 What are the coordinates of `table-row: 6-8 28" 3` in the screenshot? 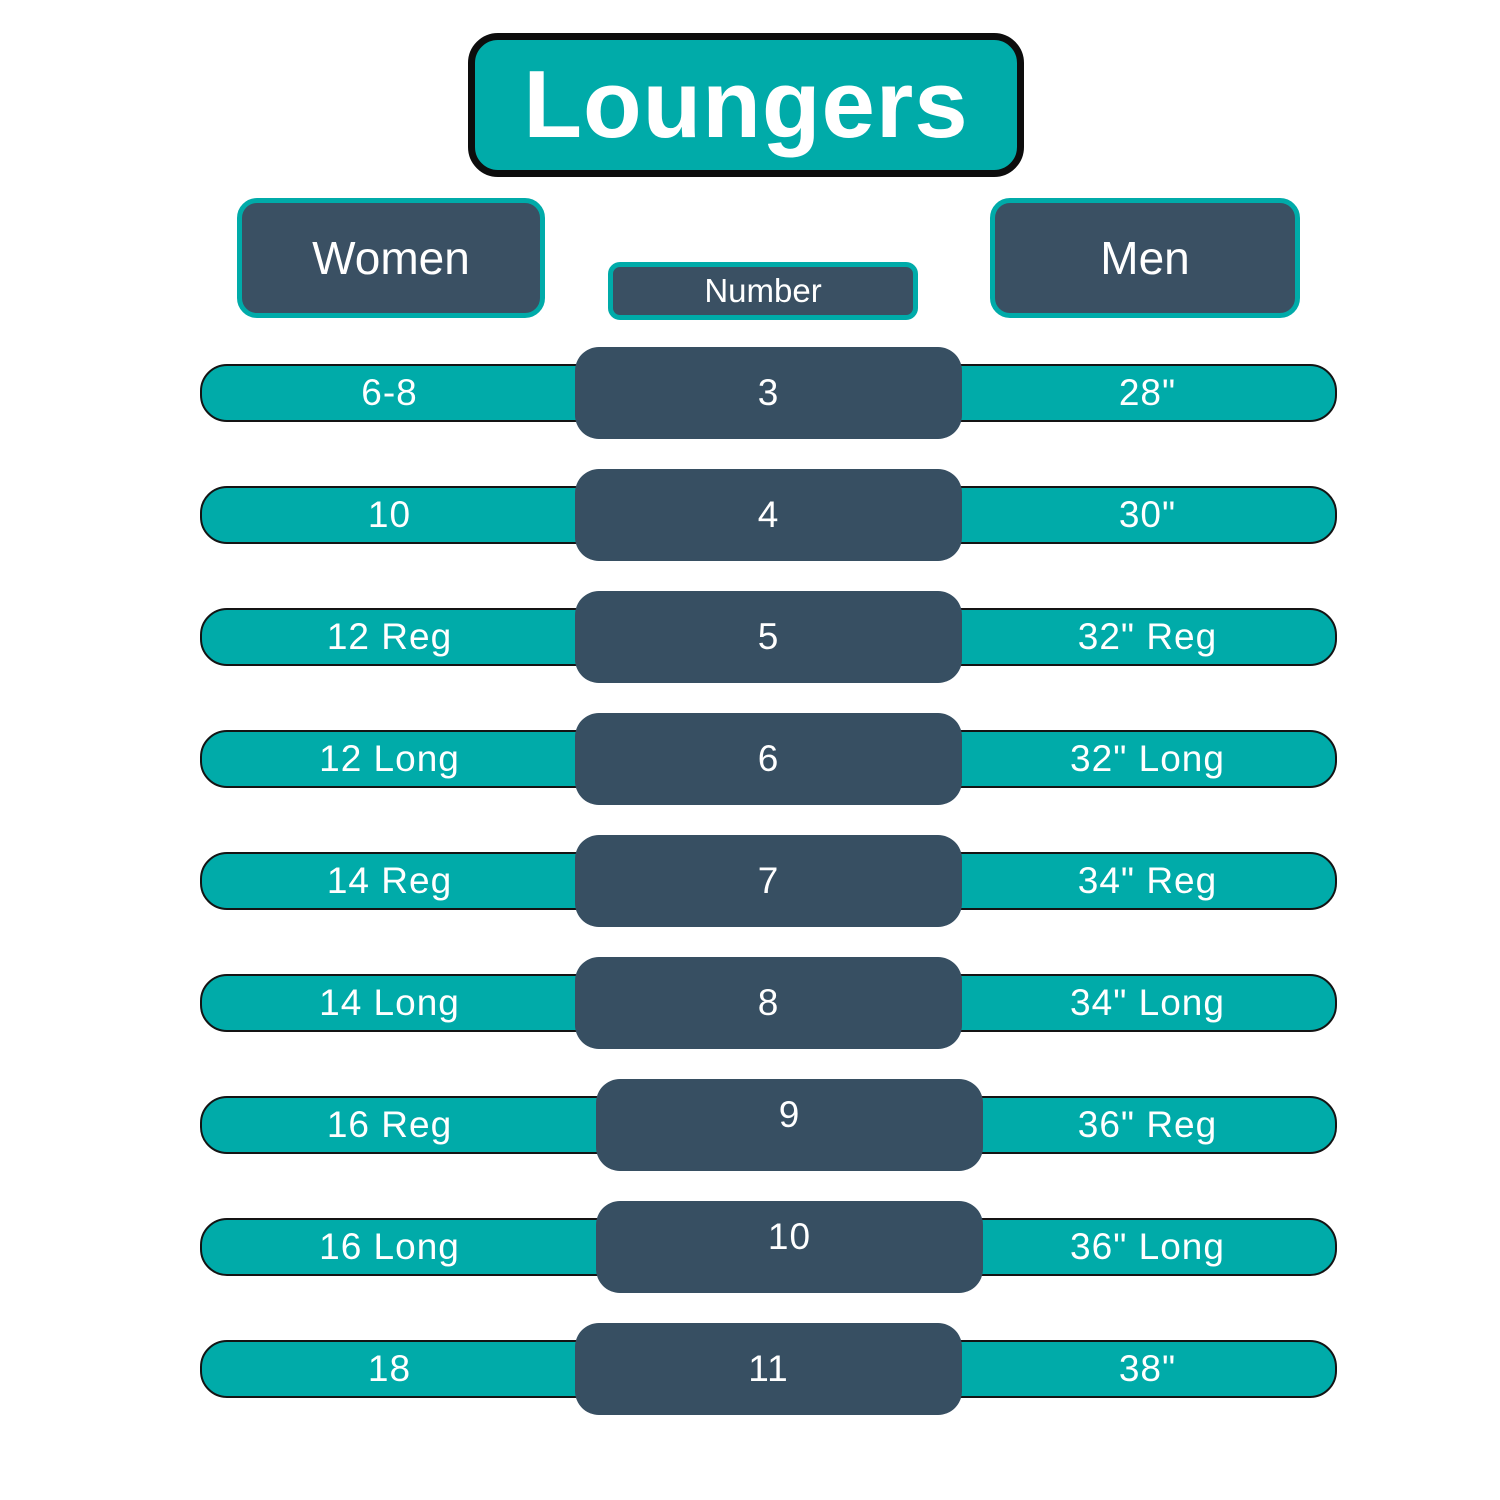 It's located at (750, 393).